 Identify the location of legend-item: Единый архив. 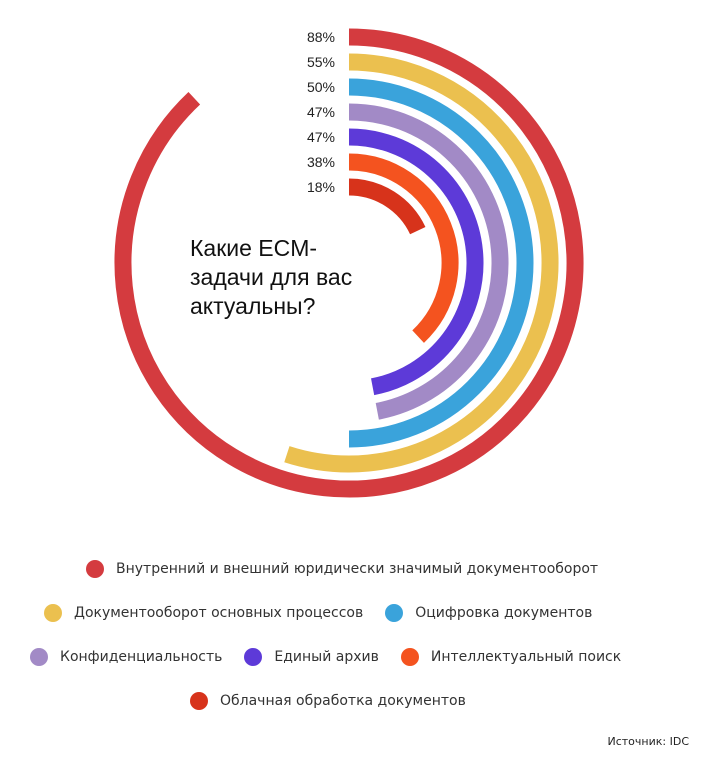
(311, 657).